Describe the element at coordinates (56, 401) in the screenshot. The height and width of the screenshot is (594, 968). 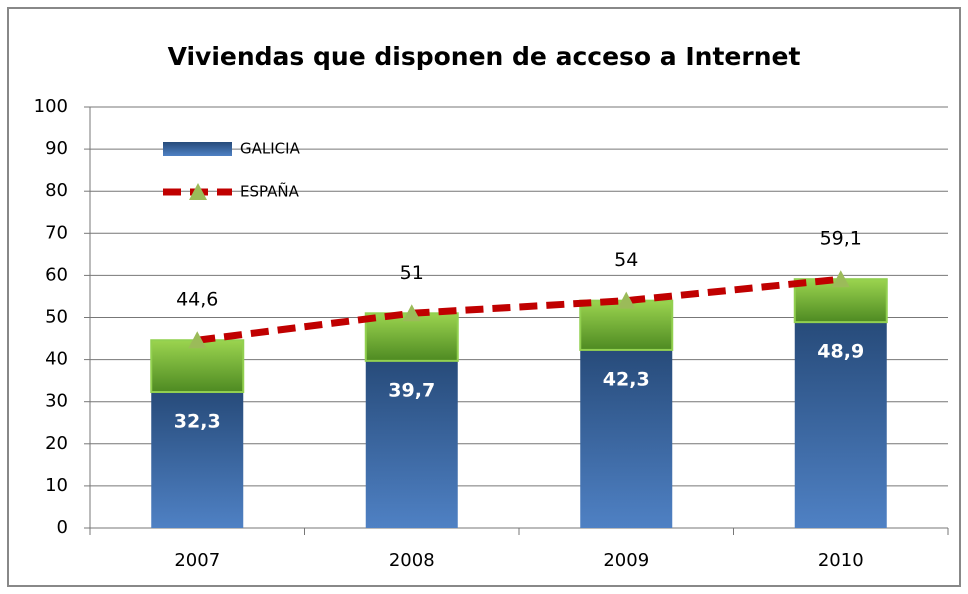
I see `y-tick-label: 30` at that location.